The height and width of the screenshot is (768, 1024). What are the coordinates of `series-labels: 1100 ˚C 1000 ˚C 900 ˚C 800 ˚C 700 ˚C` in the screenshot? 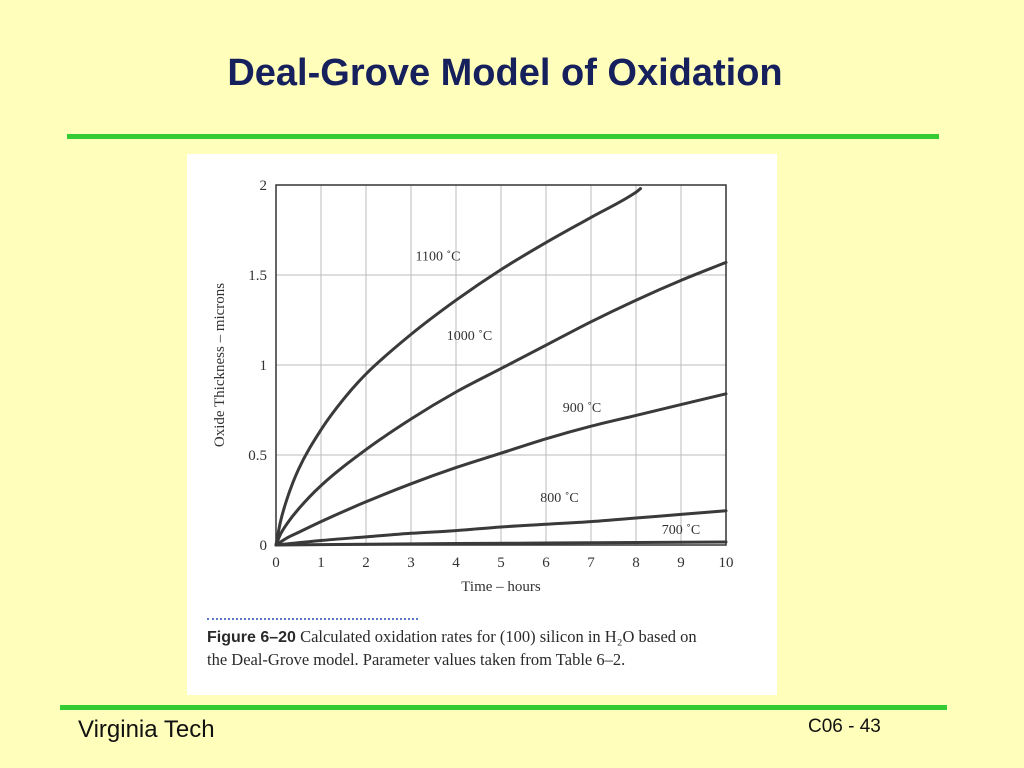 It's located at (558, 394).